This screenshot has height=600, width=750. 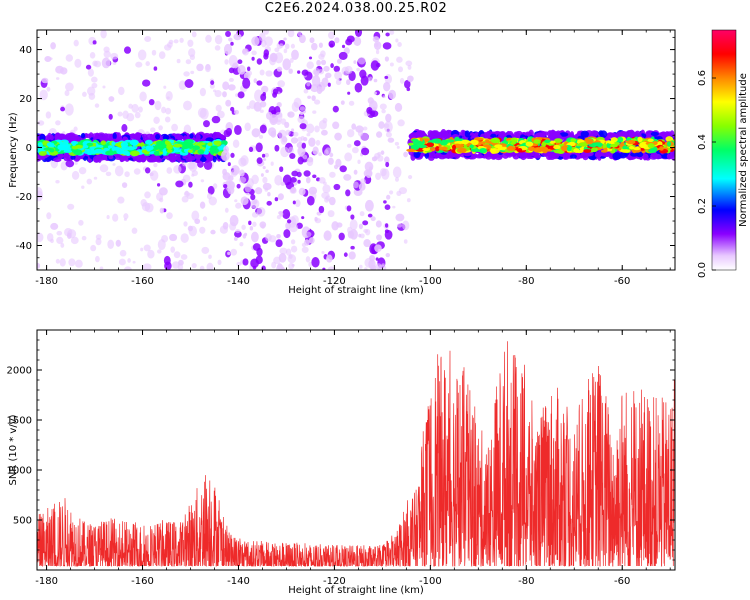 What do you see at coordinates (702, 78) in the screenshot?
I see `colorbar-tick-label: 0.6` at bounding box center [702, 78].